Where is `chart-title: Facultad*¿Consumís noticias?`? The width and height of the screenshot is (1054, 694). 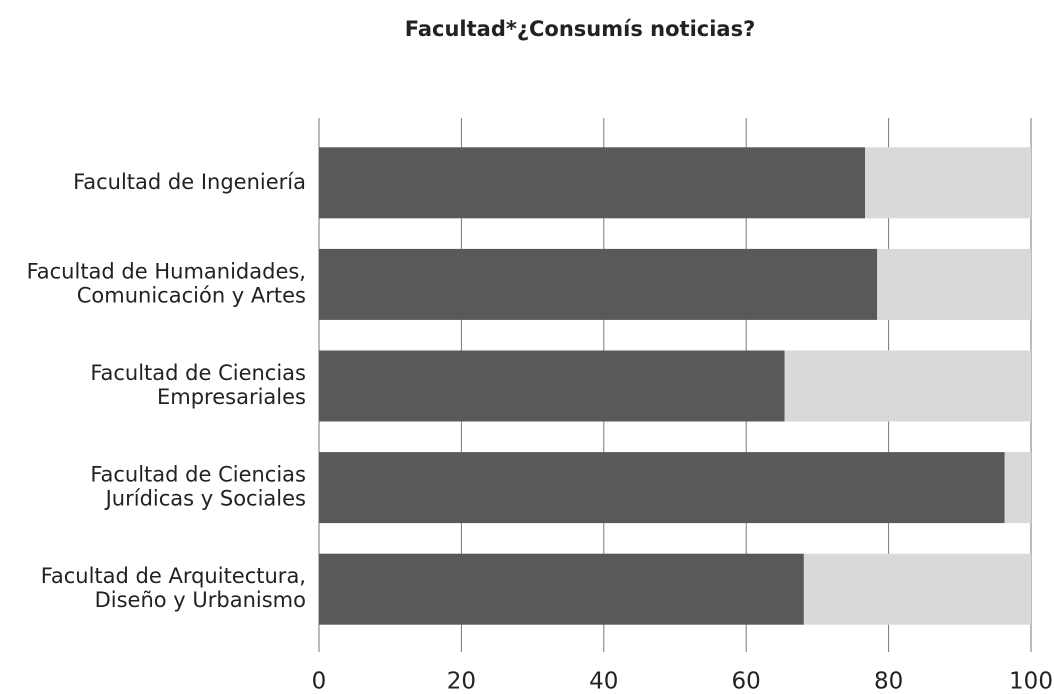
chart-title: Facultad*¿Consumís noticias? is located at coordinates (580, 29).